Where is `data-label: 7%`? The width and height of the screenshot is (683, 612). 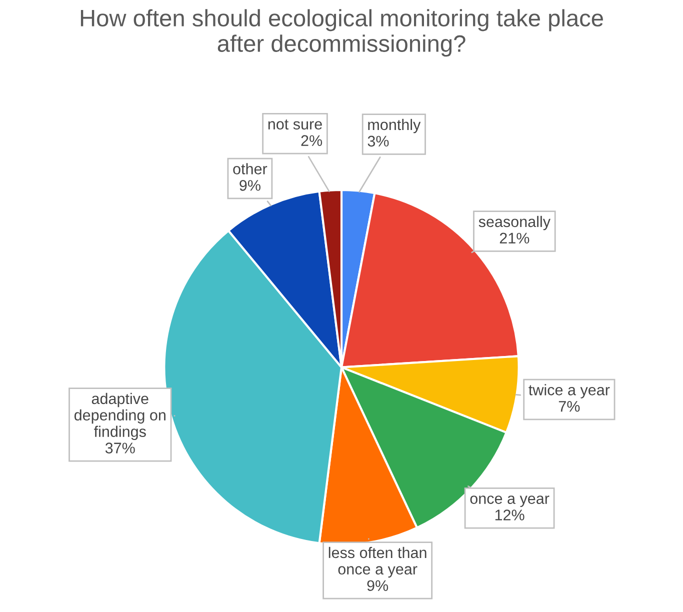
data-label: 7% is located at coordinates (569, 406).